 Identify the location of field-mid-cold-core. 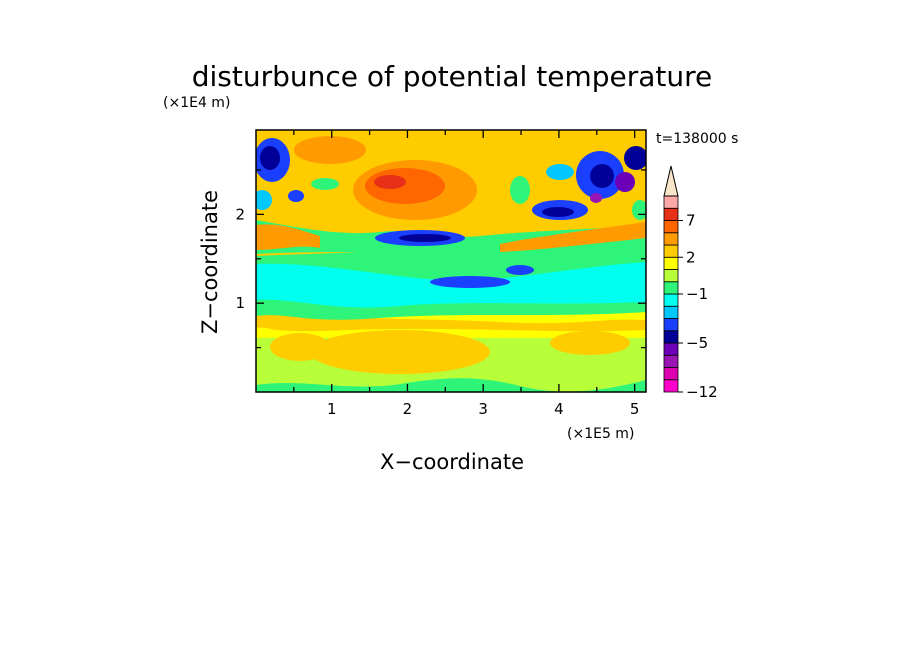
(425, 238).